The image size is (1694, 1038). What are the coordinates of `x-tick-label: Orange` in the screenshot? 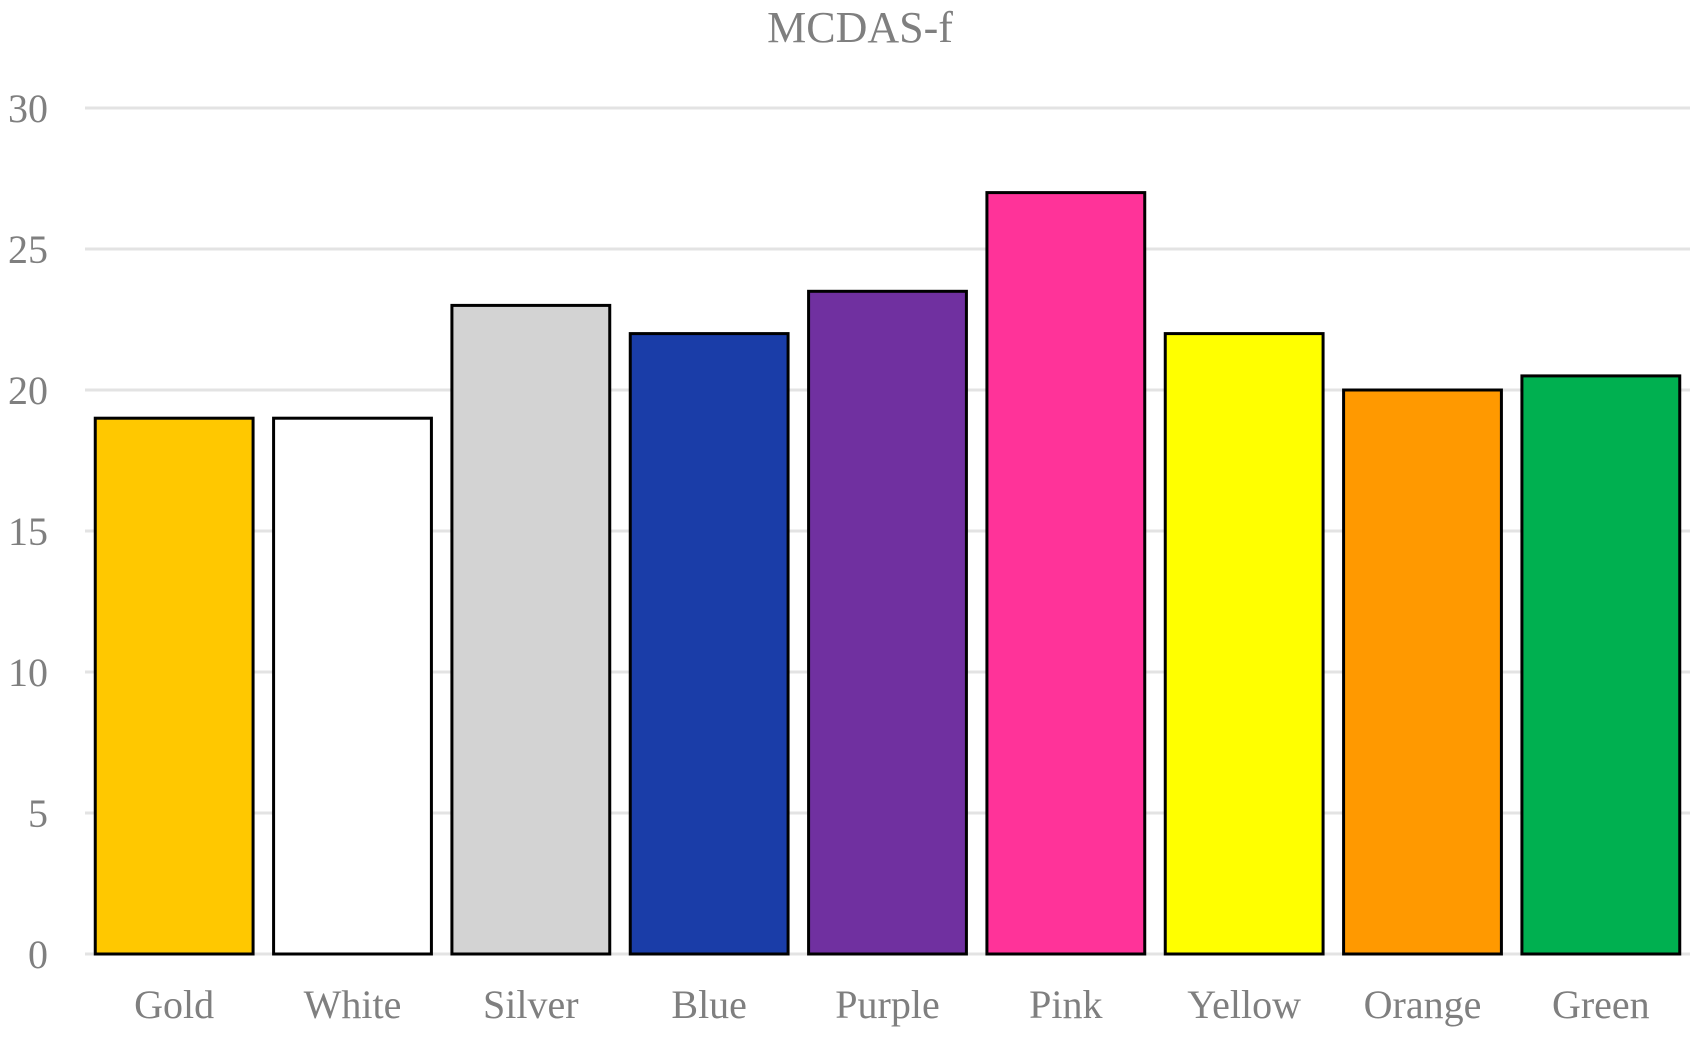 It's located at (1423, 1004).